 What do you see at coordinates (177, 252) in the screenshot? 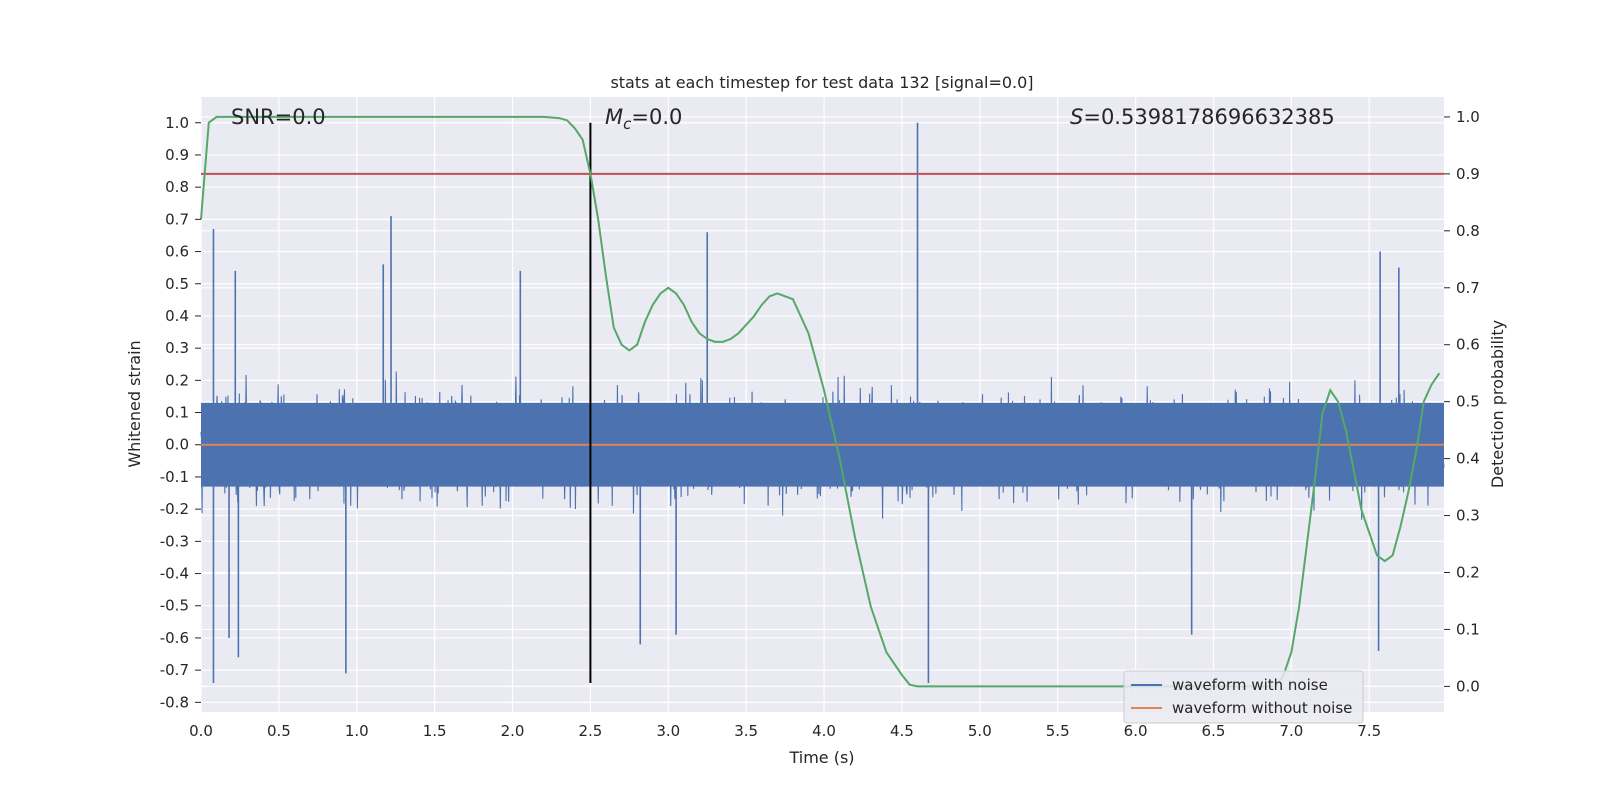
I see `y-tick-label: 0.6` at bounding box center [177, 252].